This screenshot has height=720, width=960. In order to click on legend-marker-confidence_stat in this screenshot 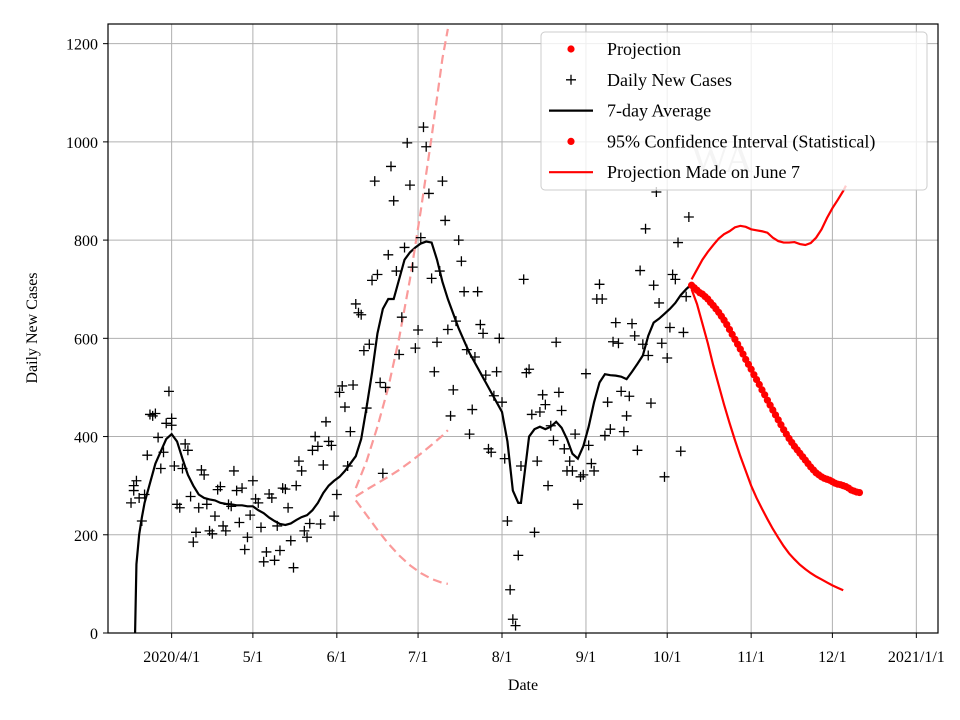, I will do `click(571, 141)`.